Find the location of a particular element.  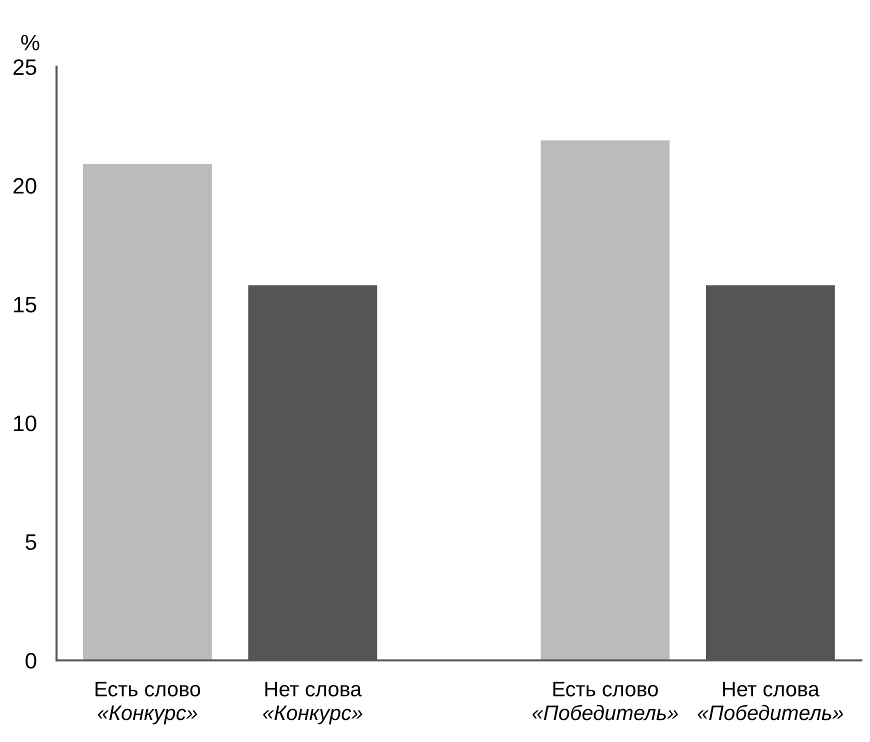

y-tick-label: 5 is located at coordinates (31, 542).